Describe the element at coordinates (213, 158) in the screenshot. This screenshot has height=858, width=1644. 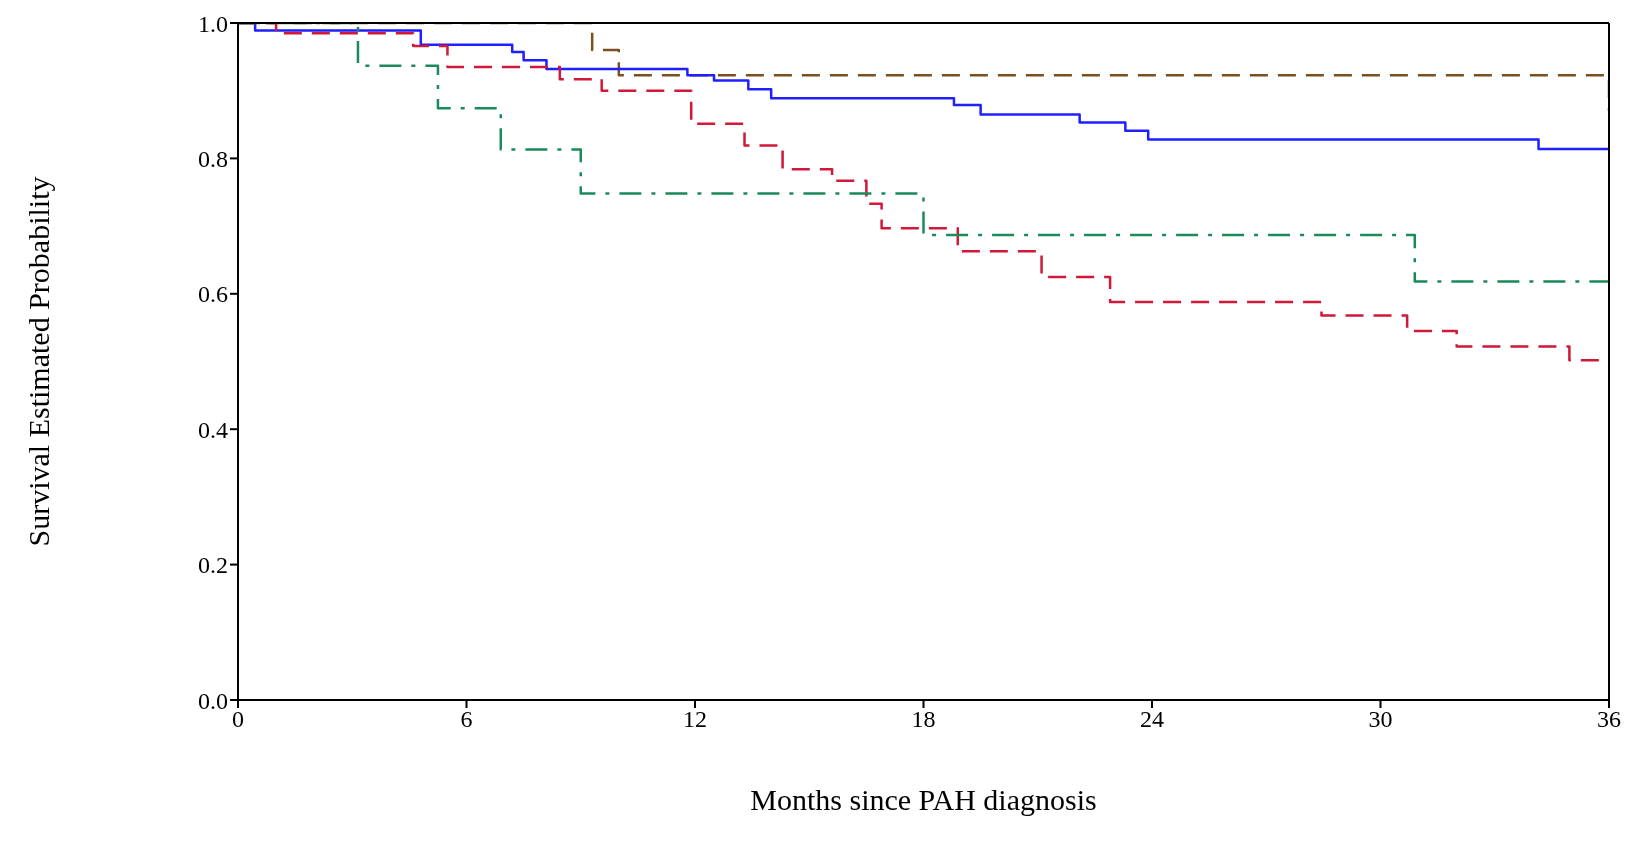
I see `y-tick-label: 0.8` at that location.